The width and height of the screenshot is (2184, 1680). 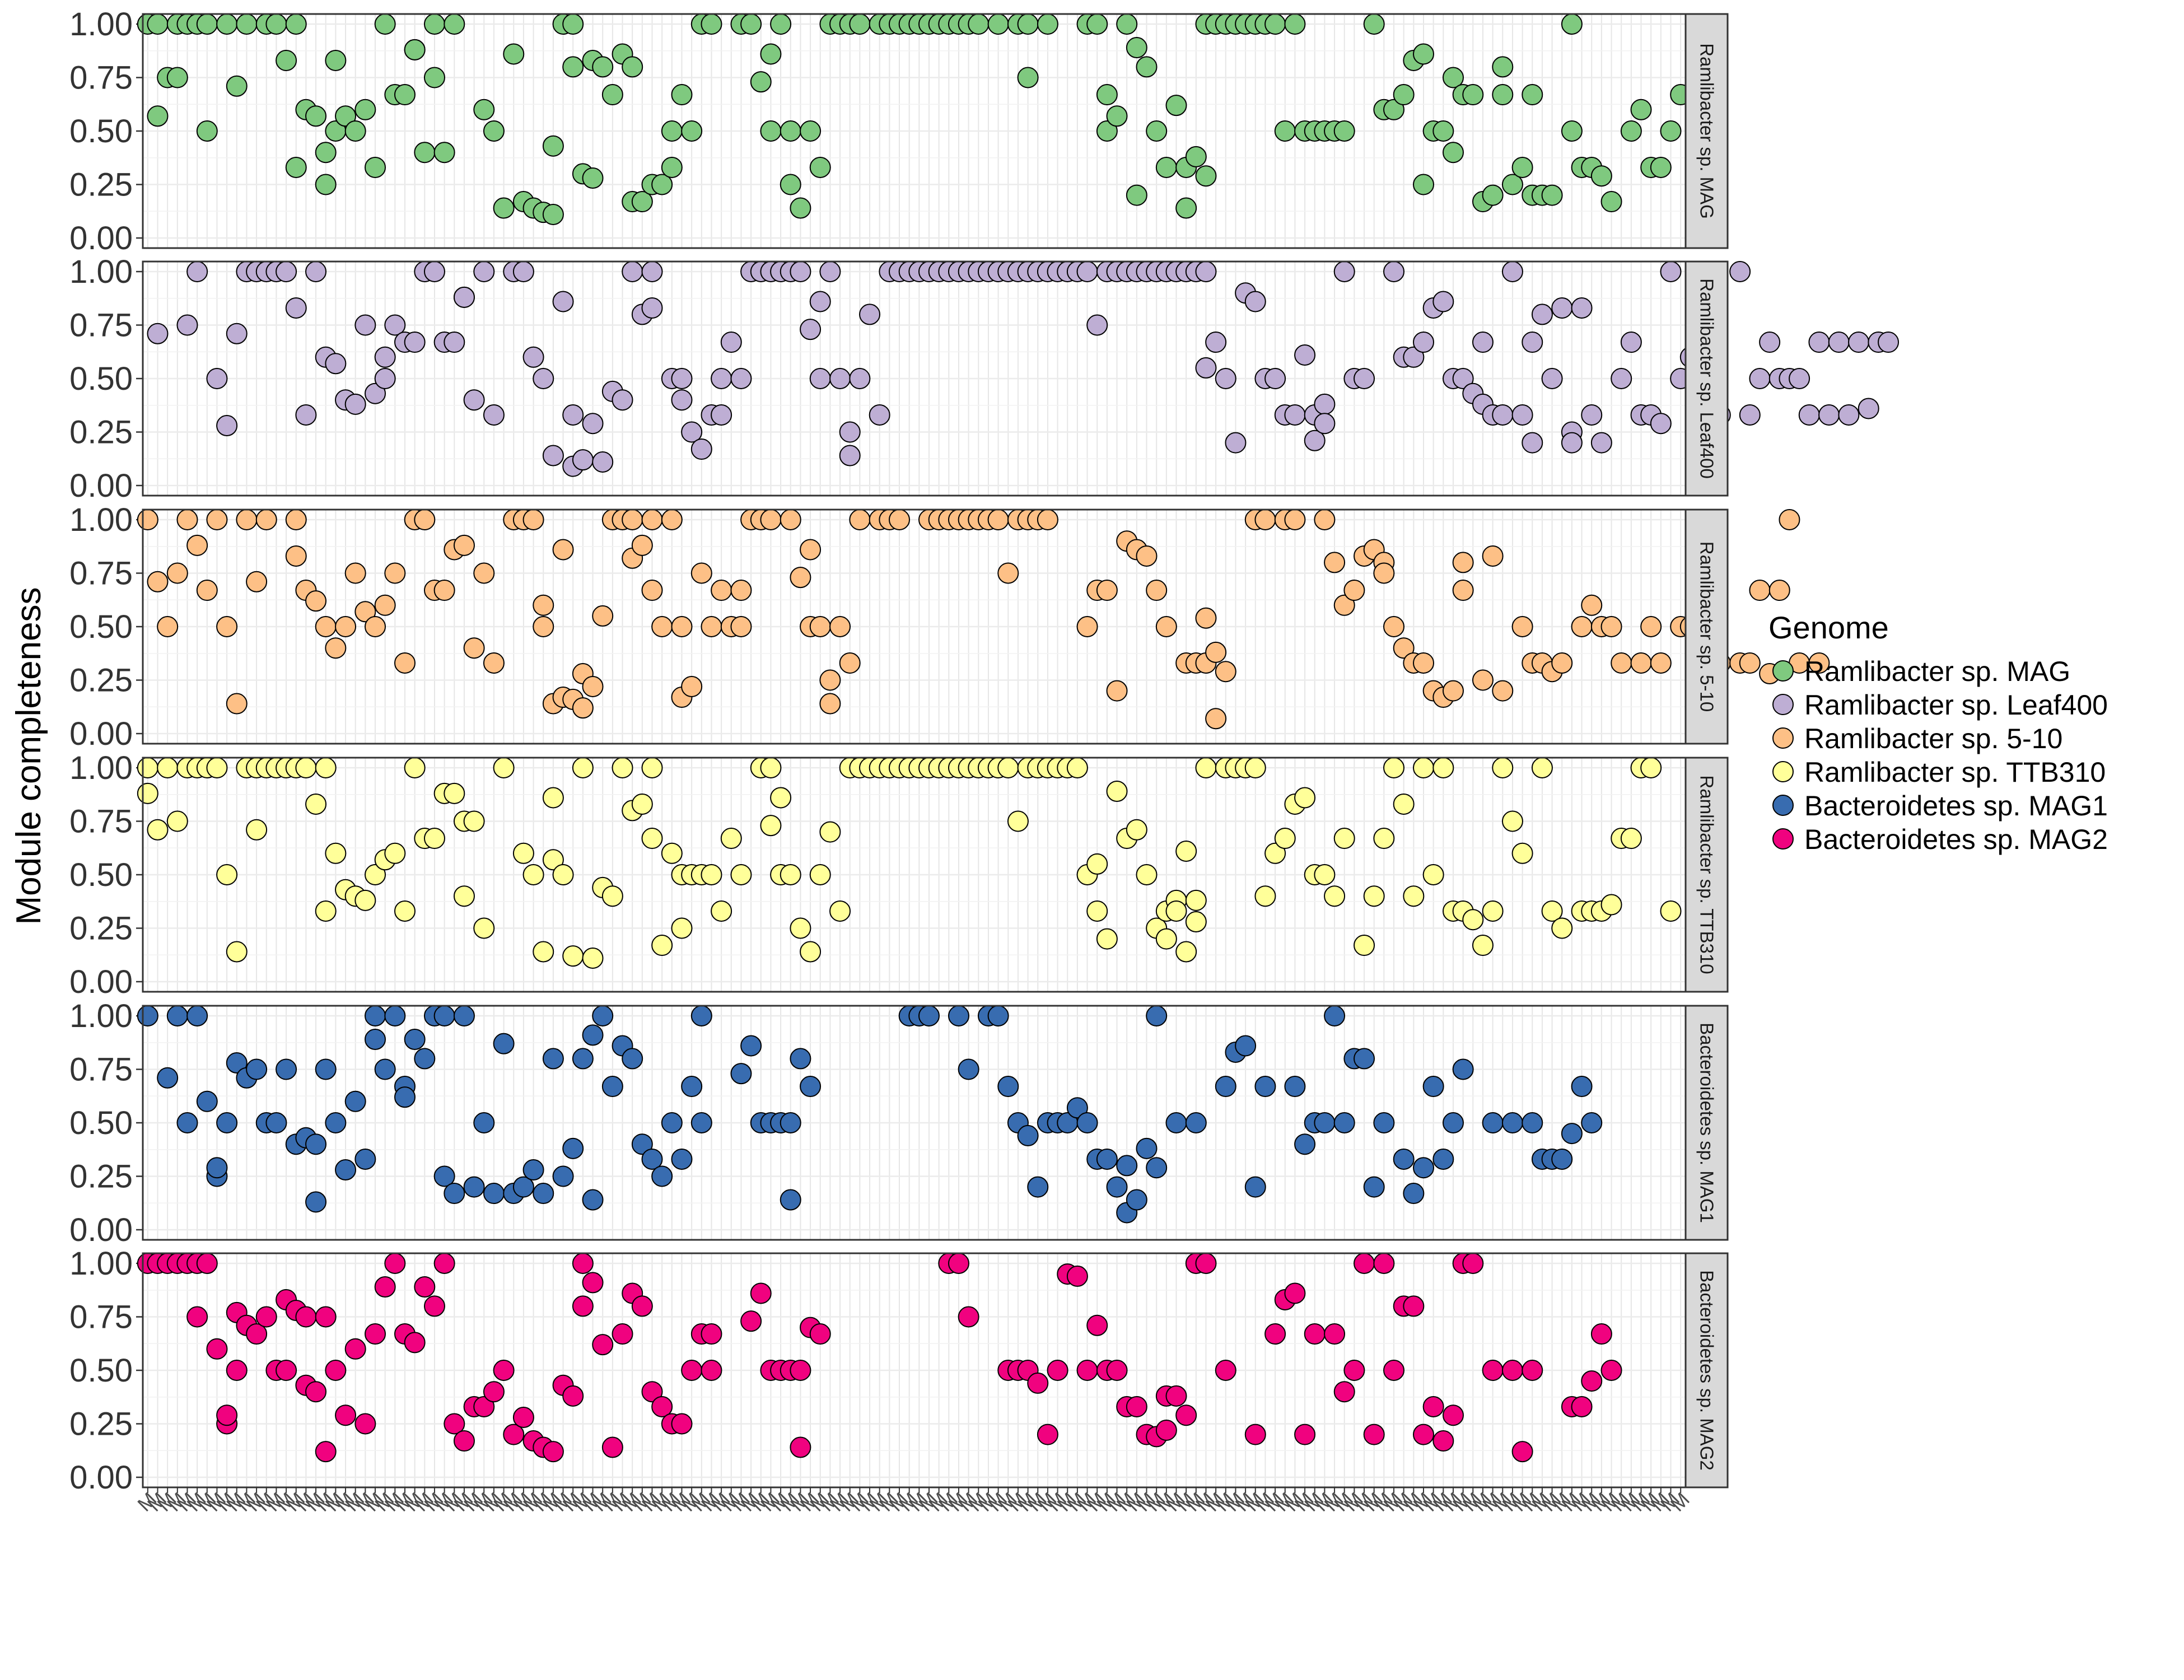 What do you see at coordinates (101, 982) in the screenshot?
I see `y-tick-label: 0.00` at bounding box center [101, 982].